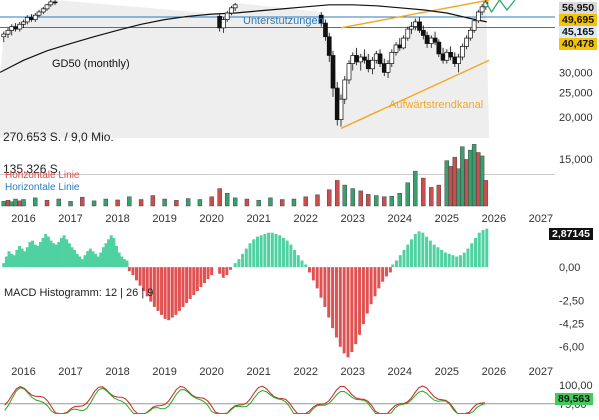 The width and height of the screenshot is (599, 420). What do you see at coordinates (447, 219) in the screenshot?
I see `year-tick-label: 2025` at bounding box center [447, 219].